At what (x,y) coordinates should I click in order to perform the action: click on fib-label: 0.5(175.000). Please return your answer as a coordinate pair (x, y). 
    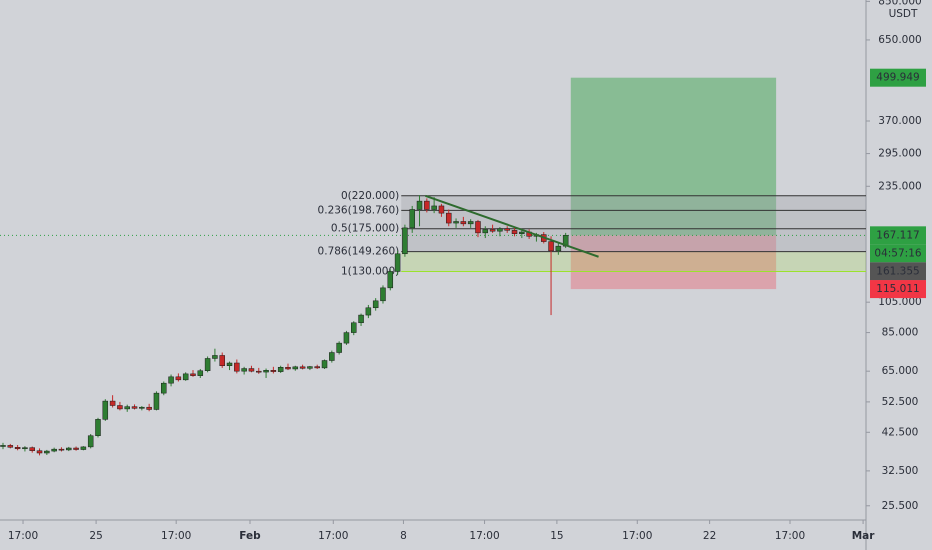
    Looking at the image, I should click on (365, 229).